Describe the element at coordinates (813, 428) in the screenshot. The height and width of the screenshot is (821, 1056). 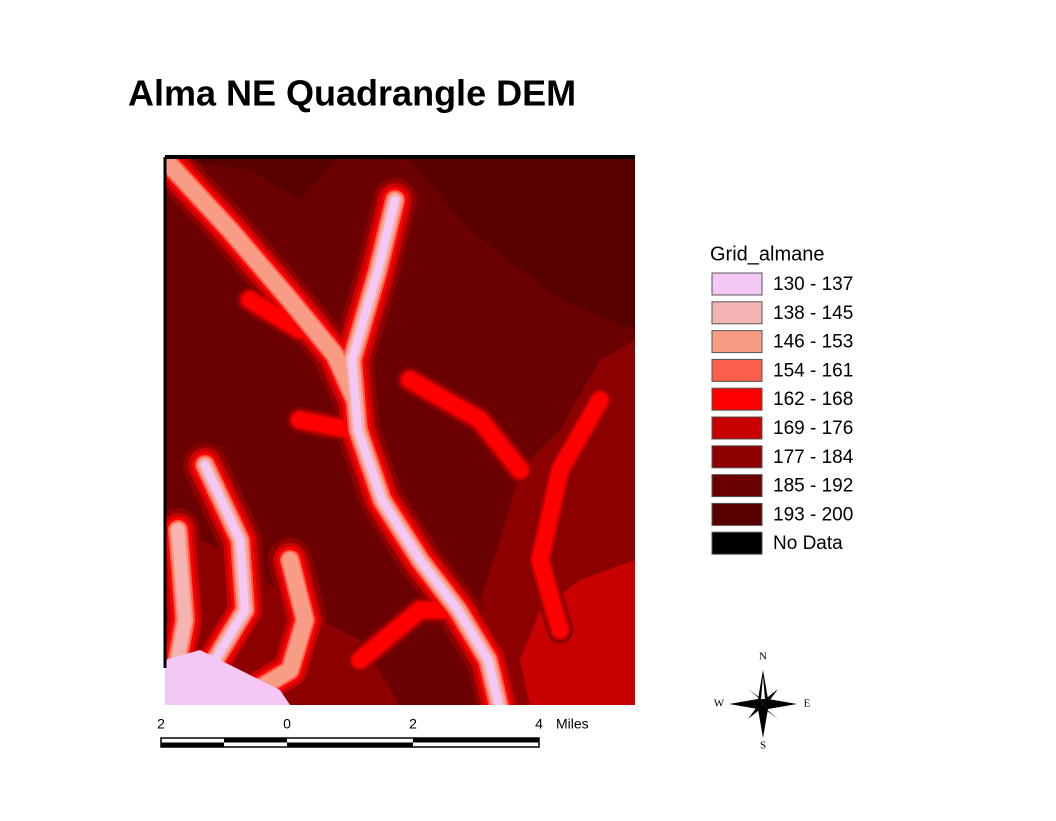
I see `legend-label: 169 - 176` at that location.